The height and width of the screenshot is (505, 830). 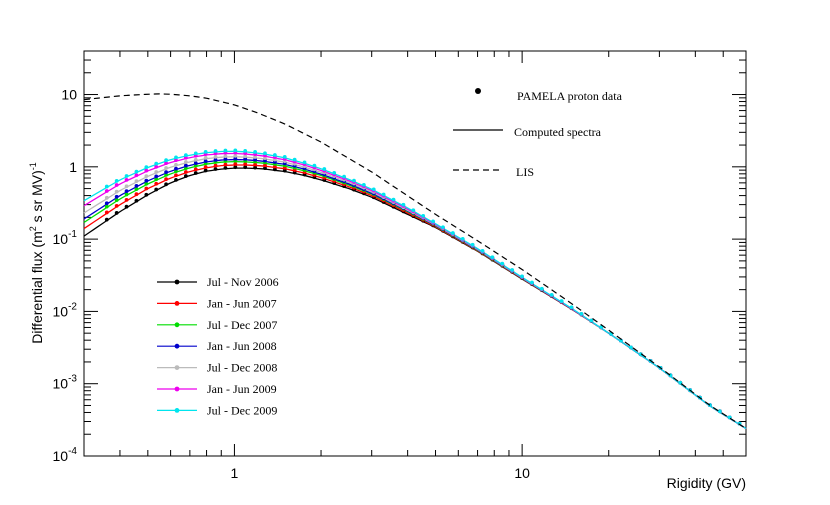 What do you see at coordinates (243, 282) in the screenshot?
I see `legend-label: Jul - Nov 2006` at bounding box center [243, 282].